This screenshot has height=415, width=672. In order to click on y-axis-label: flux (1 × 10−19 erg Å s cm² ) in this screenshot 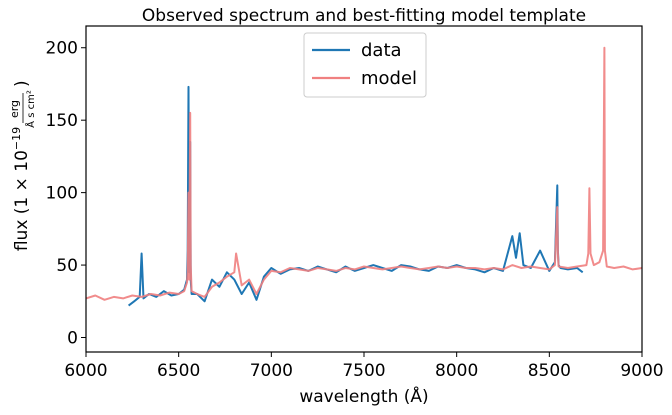, I will do `click(22, 165)`.